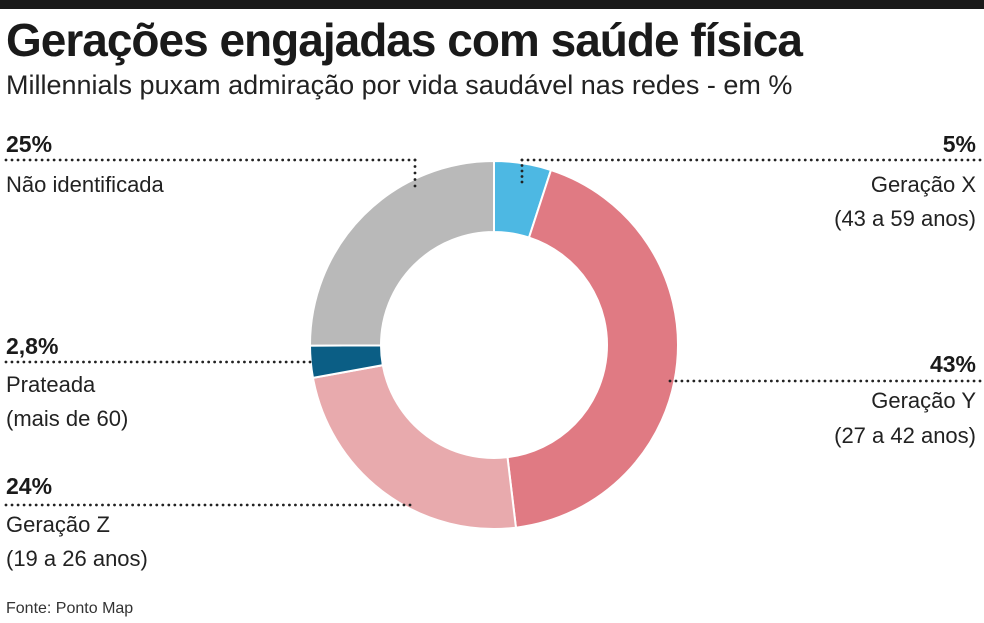  I want to click on slice-label-prateada: Prateada, so click(51, 384).